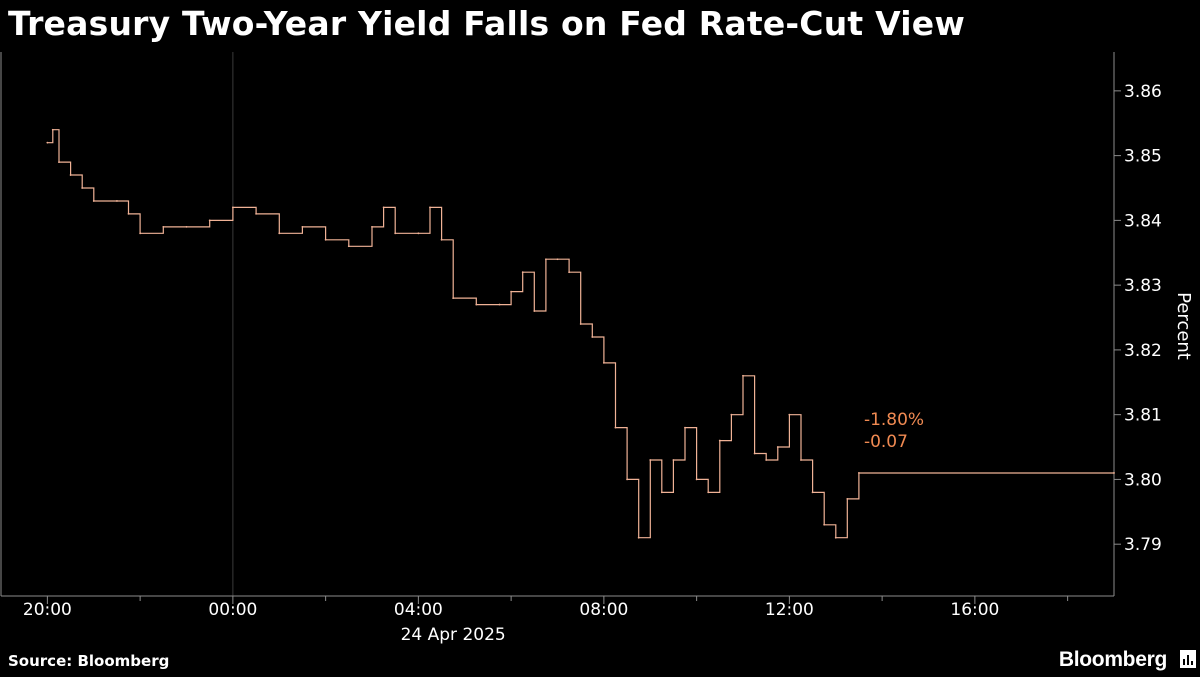 Image resolution: width=1200 pixels, height=677 pixels. I want to click on y-tick-label: 3.83, so click(1143, 286).